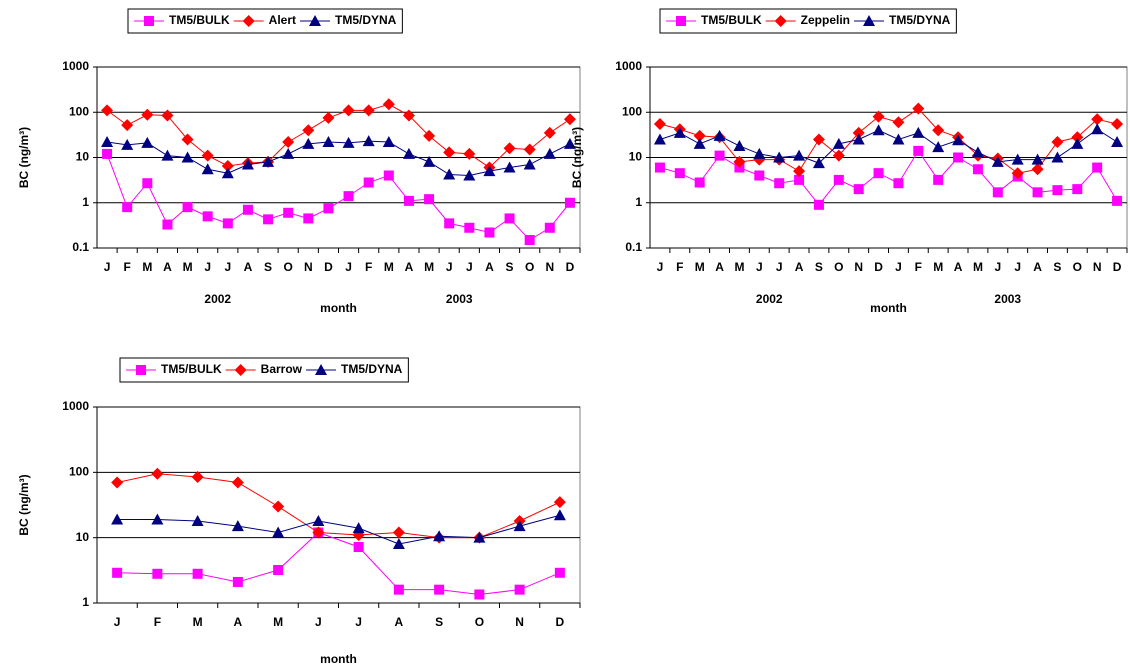  Describe the element at coordinates (825, 20) in the screenshot. I see `legend-label: Zeppelin` at that location.